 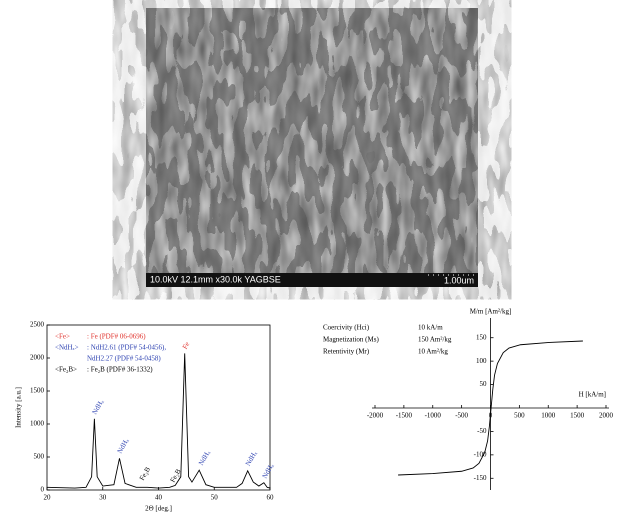 I want to click on legend-key: <NdHₓ>, so click(x=67, y=348).